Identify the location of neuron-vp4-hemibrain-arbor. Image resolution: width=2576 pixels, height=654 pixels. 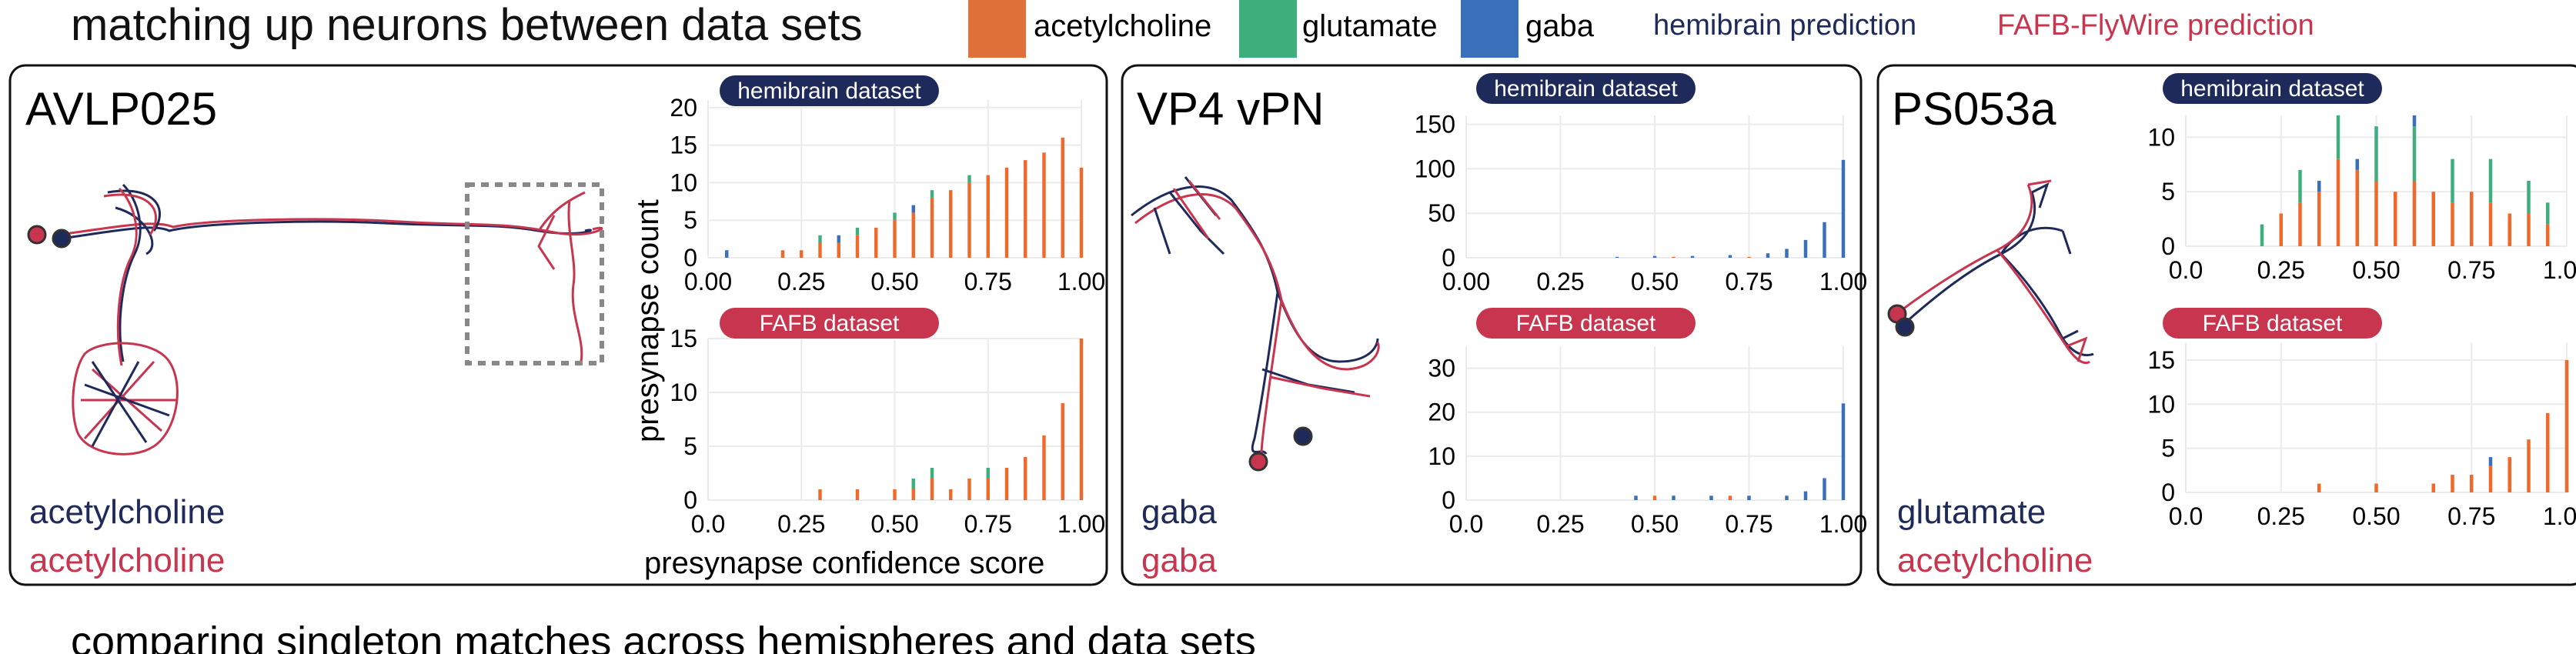
(1255, 320).